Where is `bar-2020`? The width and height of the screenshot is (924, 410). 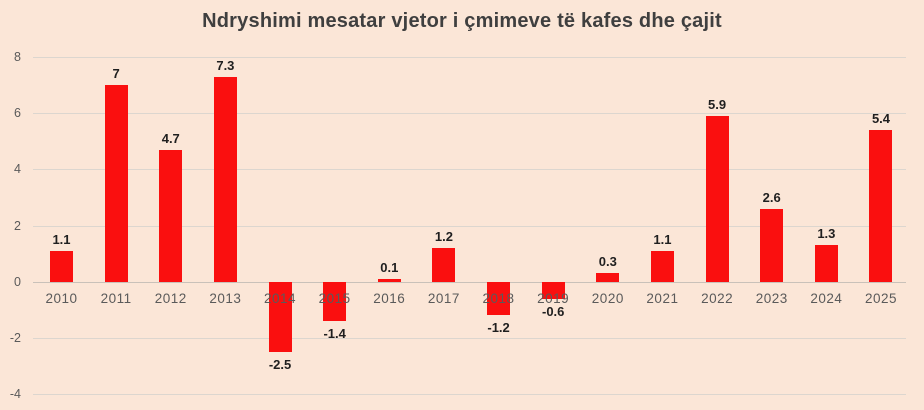 bar-2020 is located at coordinates (608, 277).